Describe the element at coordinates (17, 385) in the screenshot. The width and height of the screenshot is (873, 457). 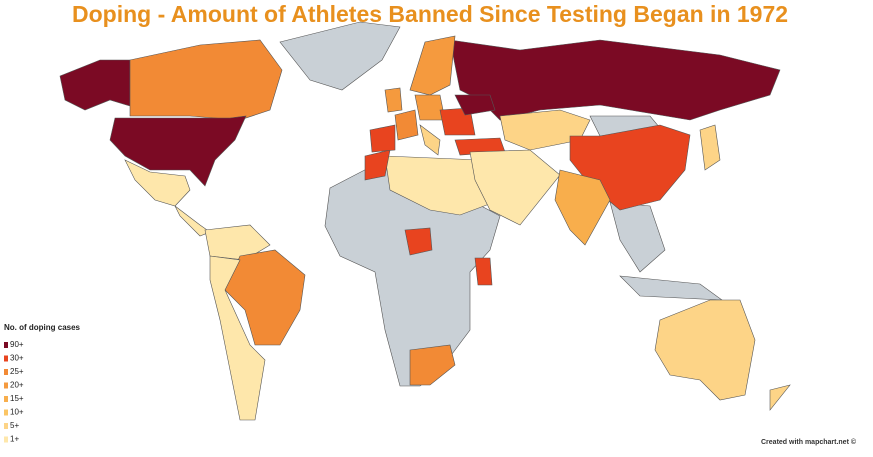
I see `legend-label: 20+` at that location.